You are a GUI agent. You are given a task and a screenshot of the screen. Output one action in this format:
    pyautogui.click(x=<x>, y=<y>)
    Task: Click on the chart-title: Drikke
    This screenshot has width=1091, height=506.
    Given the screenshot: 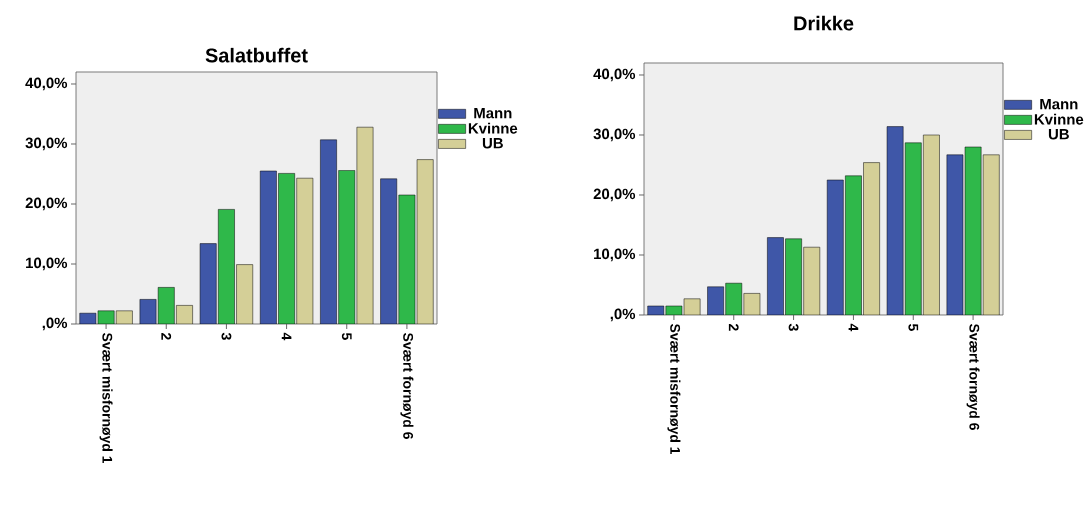 What is the action you would take?
    pyautogui.click(x=824, y=23)
    